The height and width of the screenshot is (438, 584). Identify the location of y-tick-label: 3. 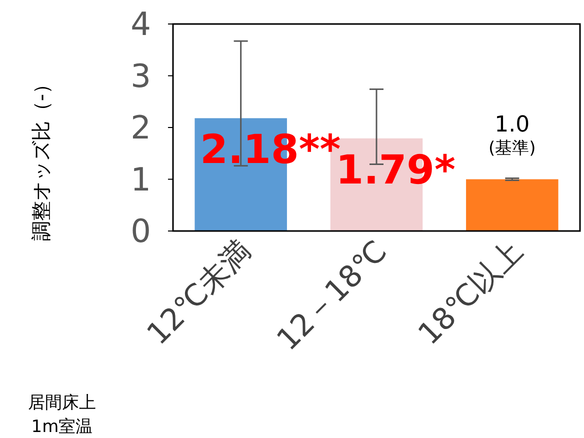
(140, 75).